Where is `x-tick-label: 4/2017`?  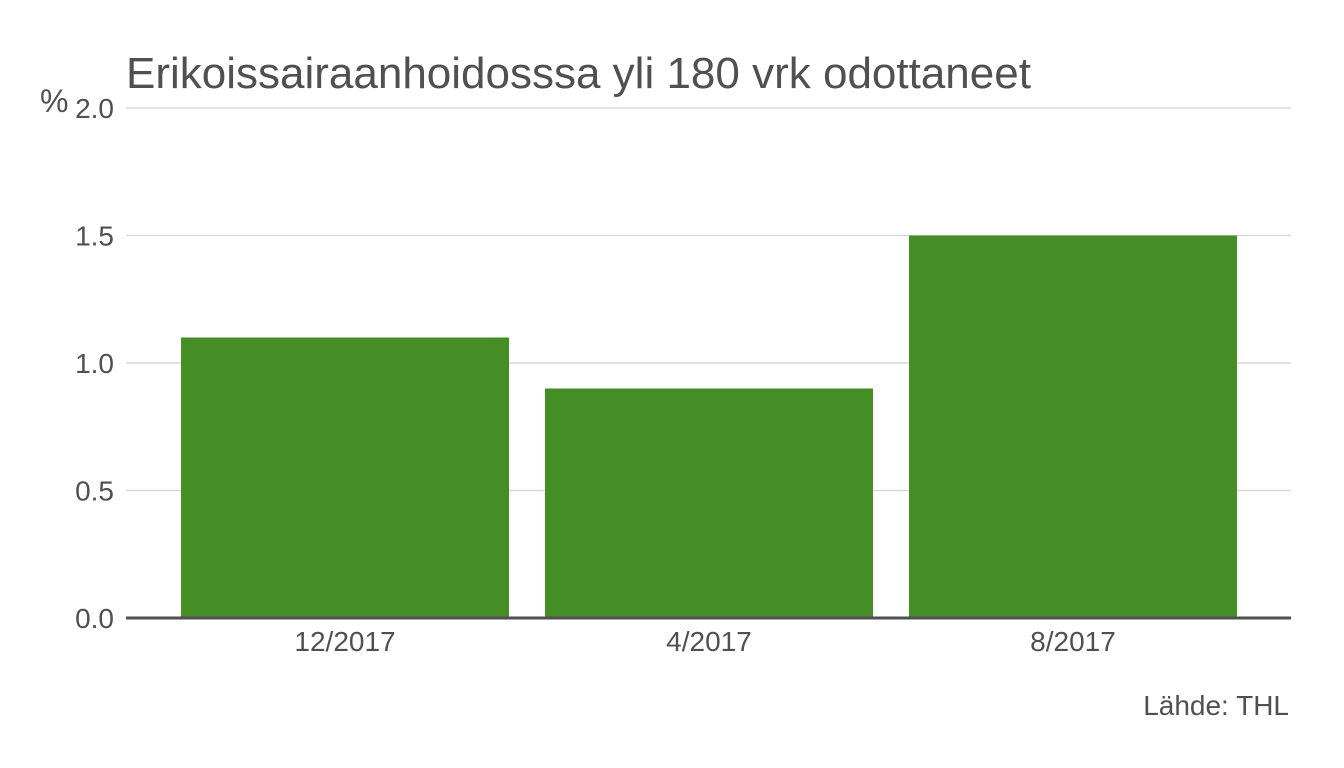 x-tick-label: 4/2017 is located at coordinates (709, 641).